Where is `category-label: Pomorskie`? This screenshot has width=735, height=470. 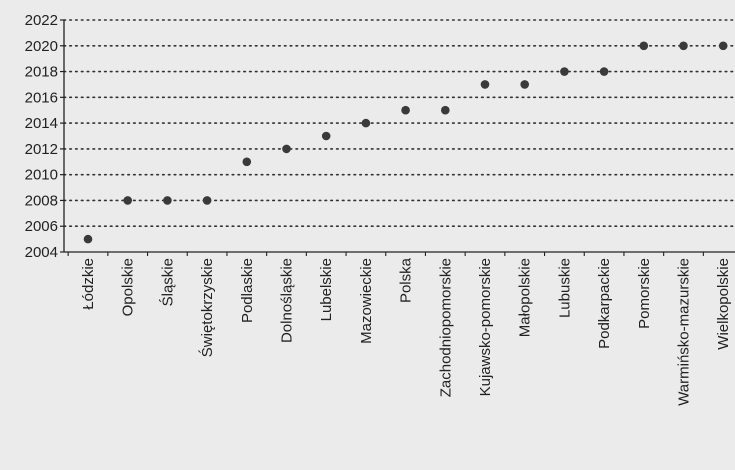 category-label: Pomorskie is located at coordinates (644, 293).